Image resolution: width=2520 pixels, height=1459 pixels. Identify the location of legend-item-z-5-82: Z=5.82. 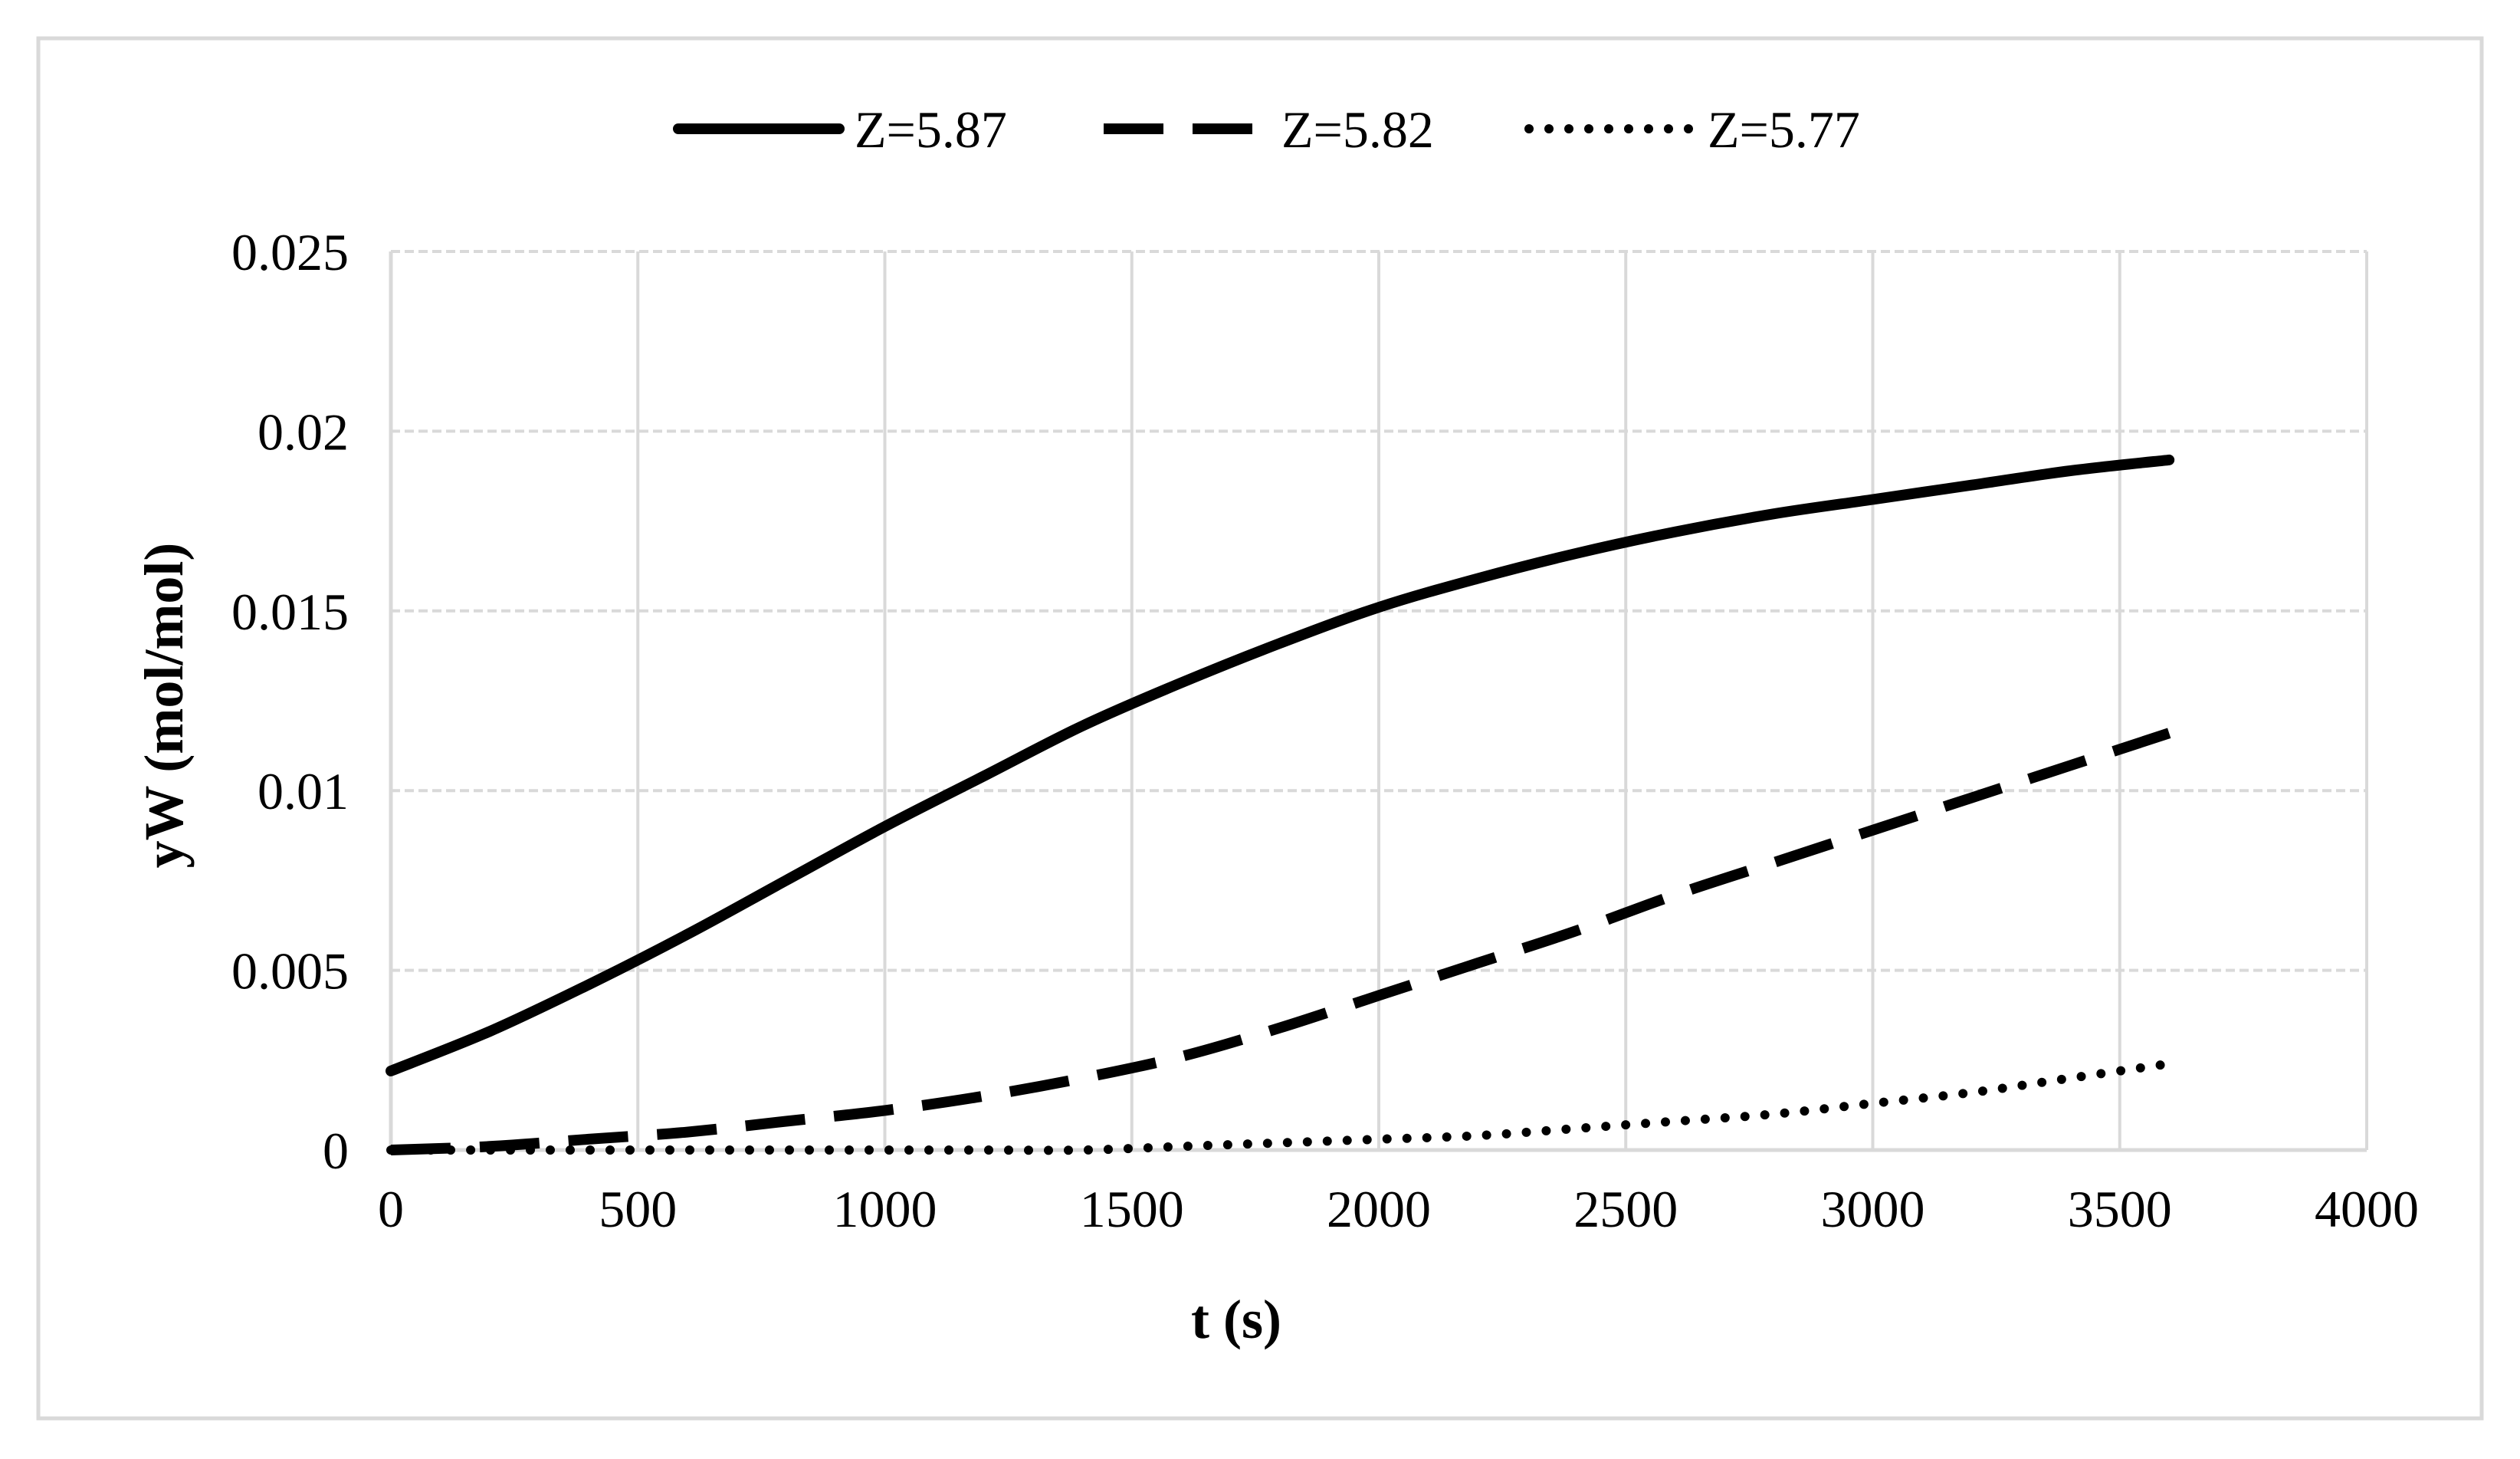
(1269, 129).